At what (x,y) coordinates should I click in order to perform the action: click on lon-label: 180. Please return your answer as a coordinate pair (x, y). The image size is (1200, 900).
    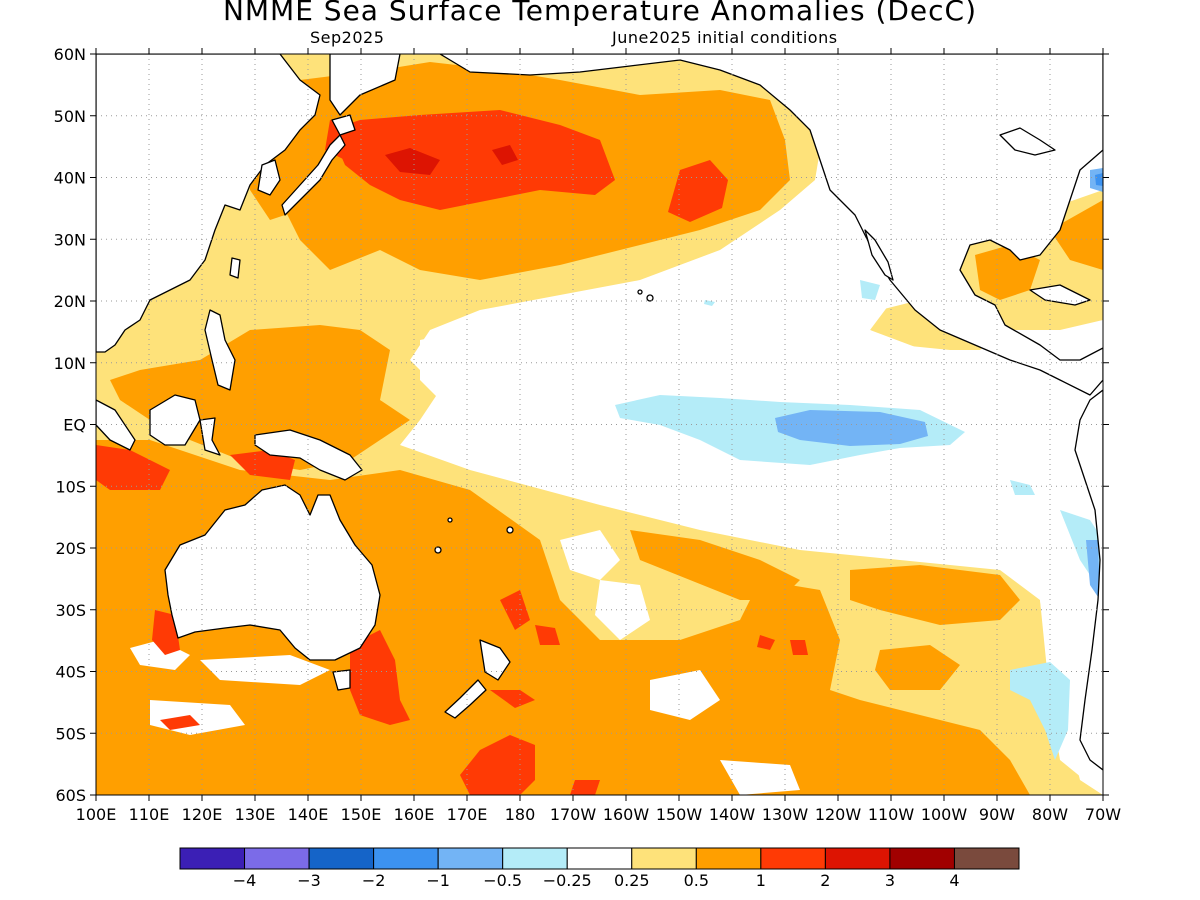
    Looking at the image, I should click on (520, 814).